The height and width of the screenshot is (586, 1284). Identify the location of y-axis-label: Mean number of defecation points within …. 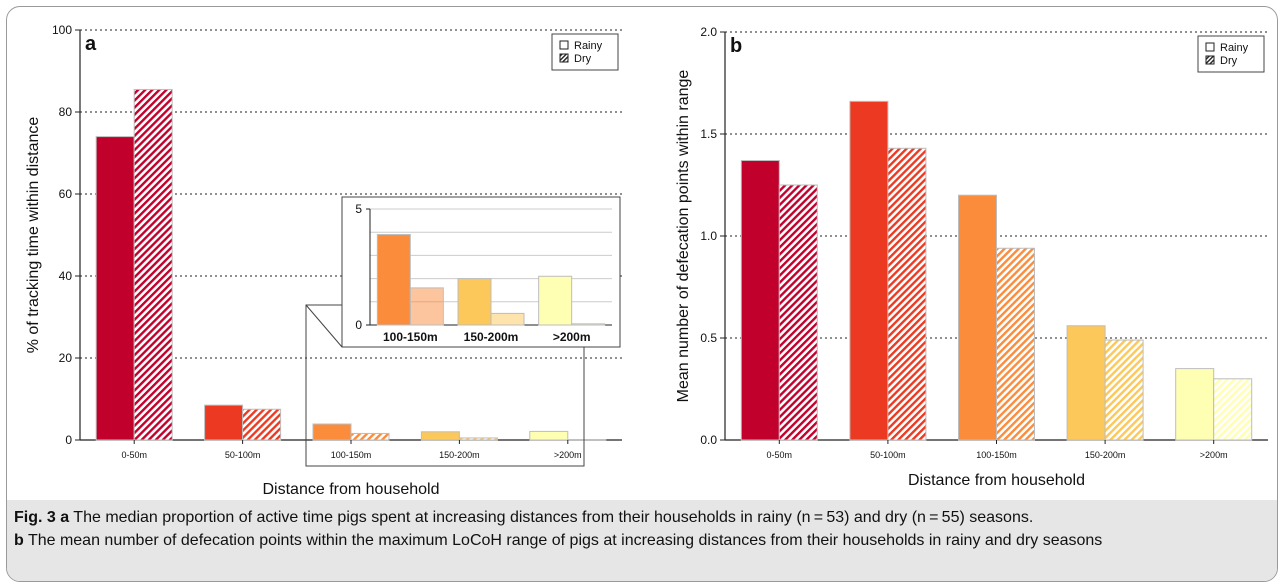
(683, 236).